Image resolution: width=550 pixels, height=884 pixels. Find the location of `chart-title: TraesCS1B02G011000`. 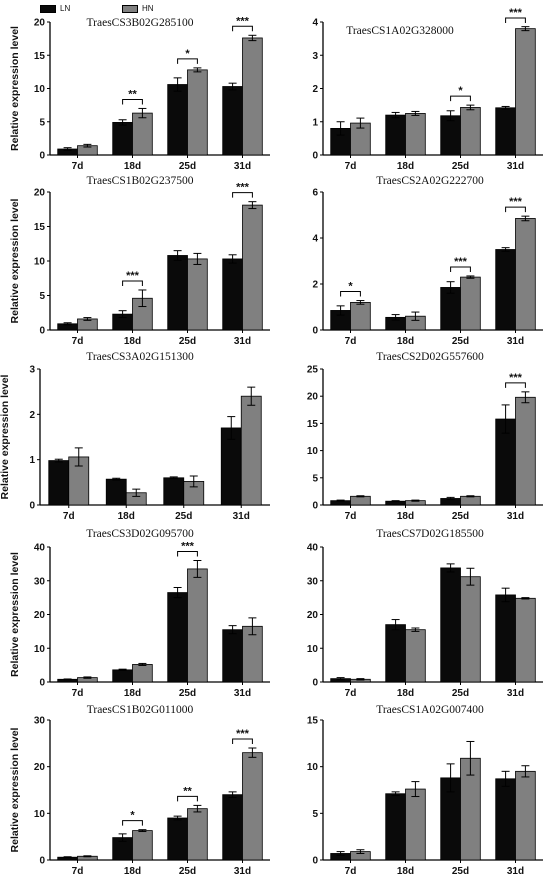

chart-title: TraesCS1B02G011000 is located at coordinates (140, 710).